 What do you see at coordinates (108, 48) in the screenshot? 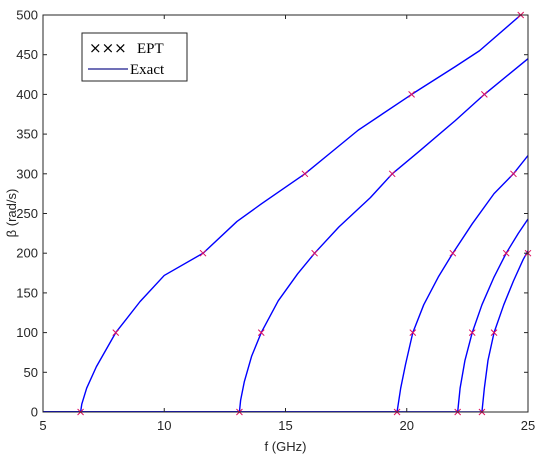
I see `legend-ept-symbol: ×××` at bounding box center [108, 48].